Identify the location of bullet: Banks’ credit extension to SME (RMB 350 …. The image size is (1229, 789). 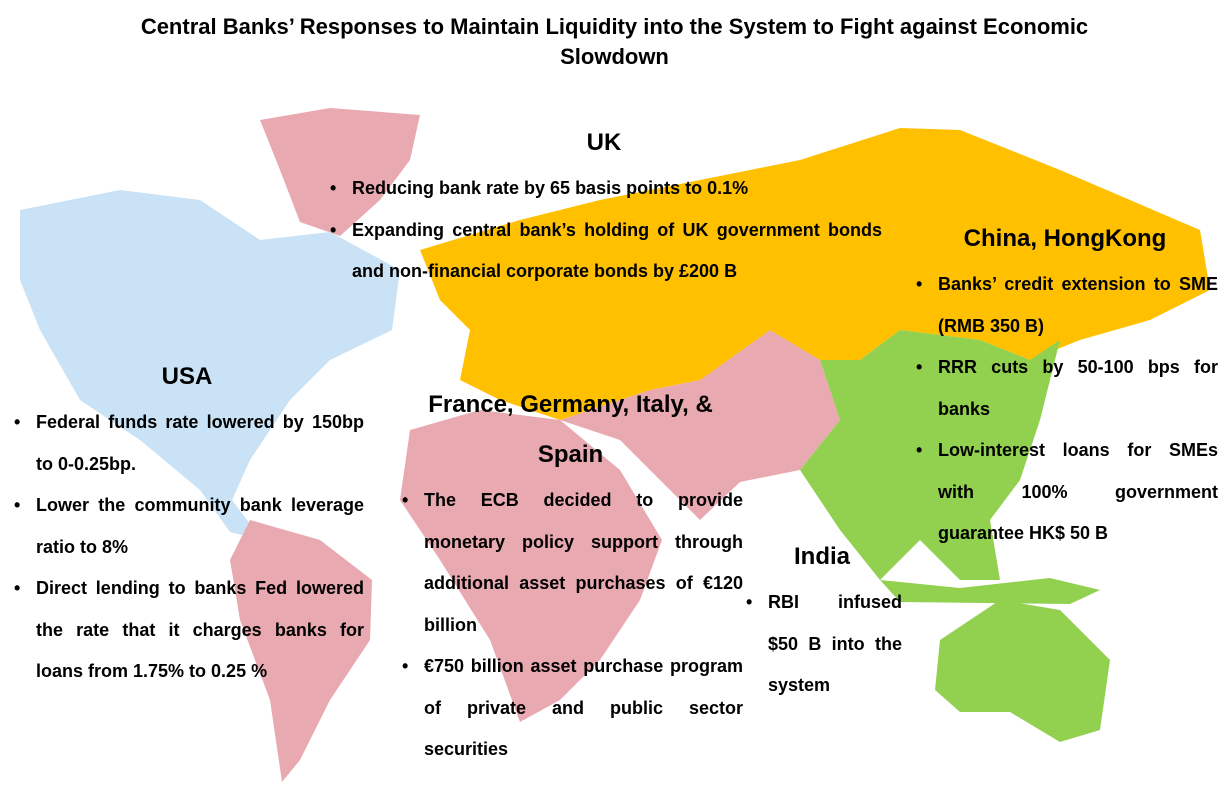
(1065, 305).